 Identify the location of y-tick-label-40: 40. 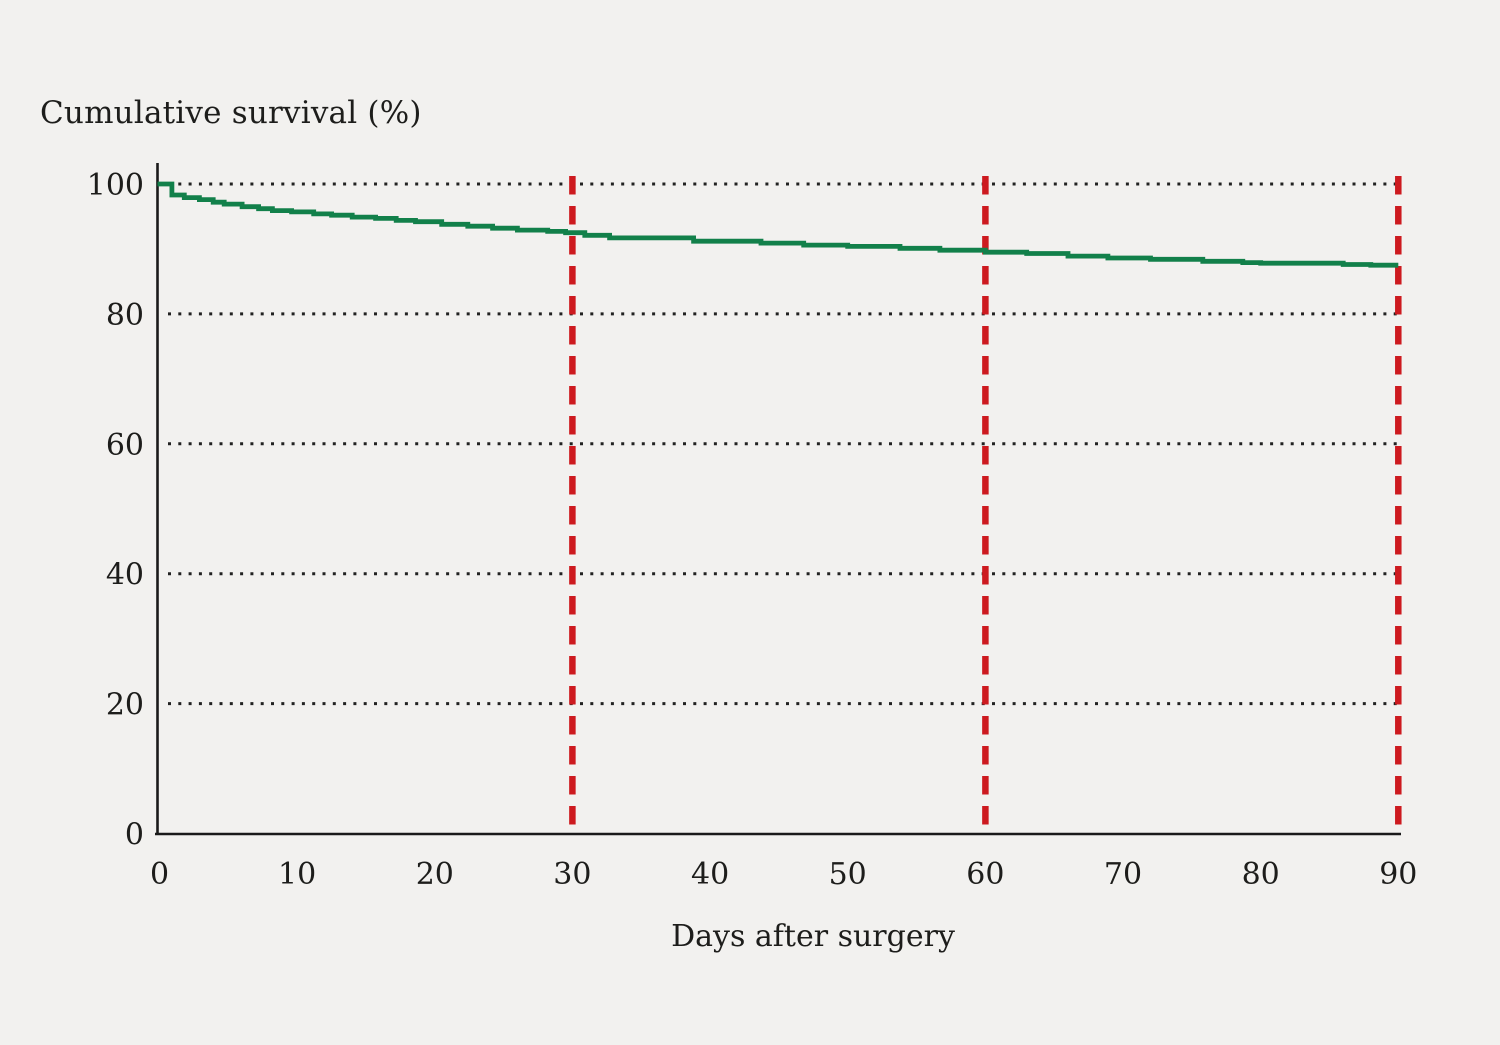
(125, 575).